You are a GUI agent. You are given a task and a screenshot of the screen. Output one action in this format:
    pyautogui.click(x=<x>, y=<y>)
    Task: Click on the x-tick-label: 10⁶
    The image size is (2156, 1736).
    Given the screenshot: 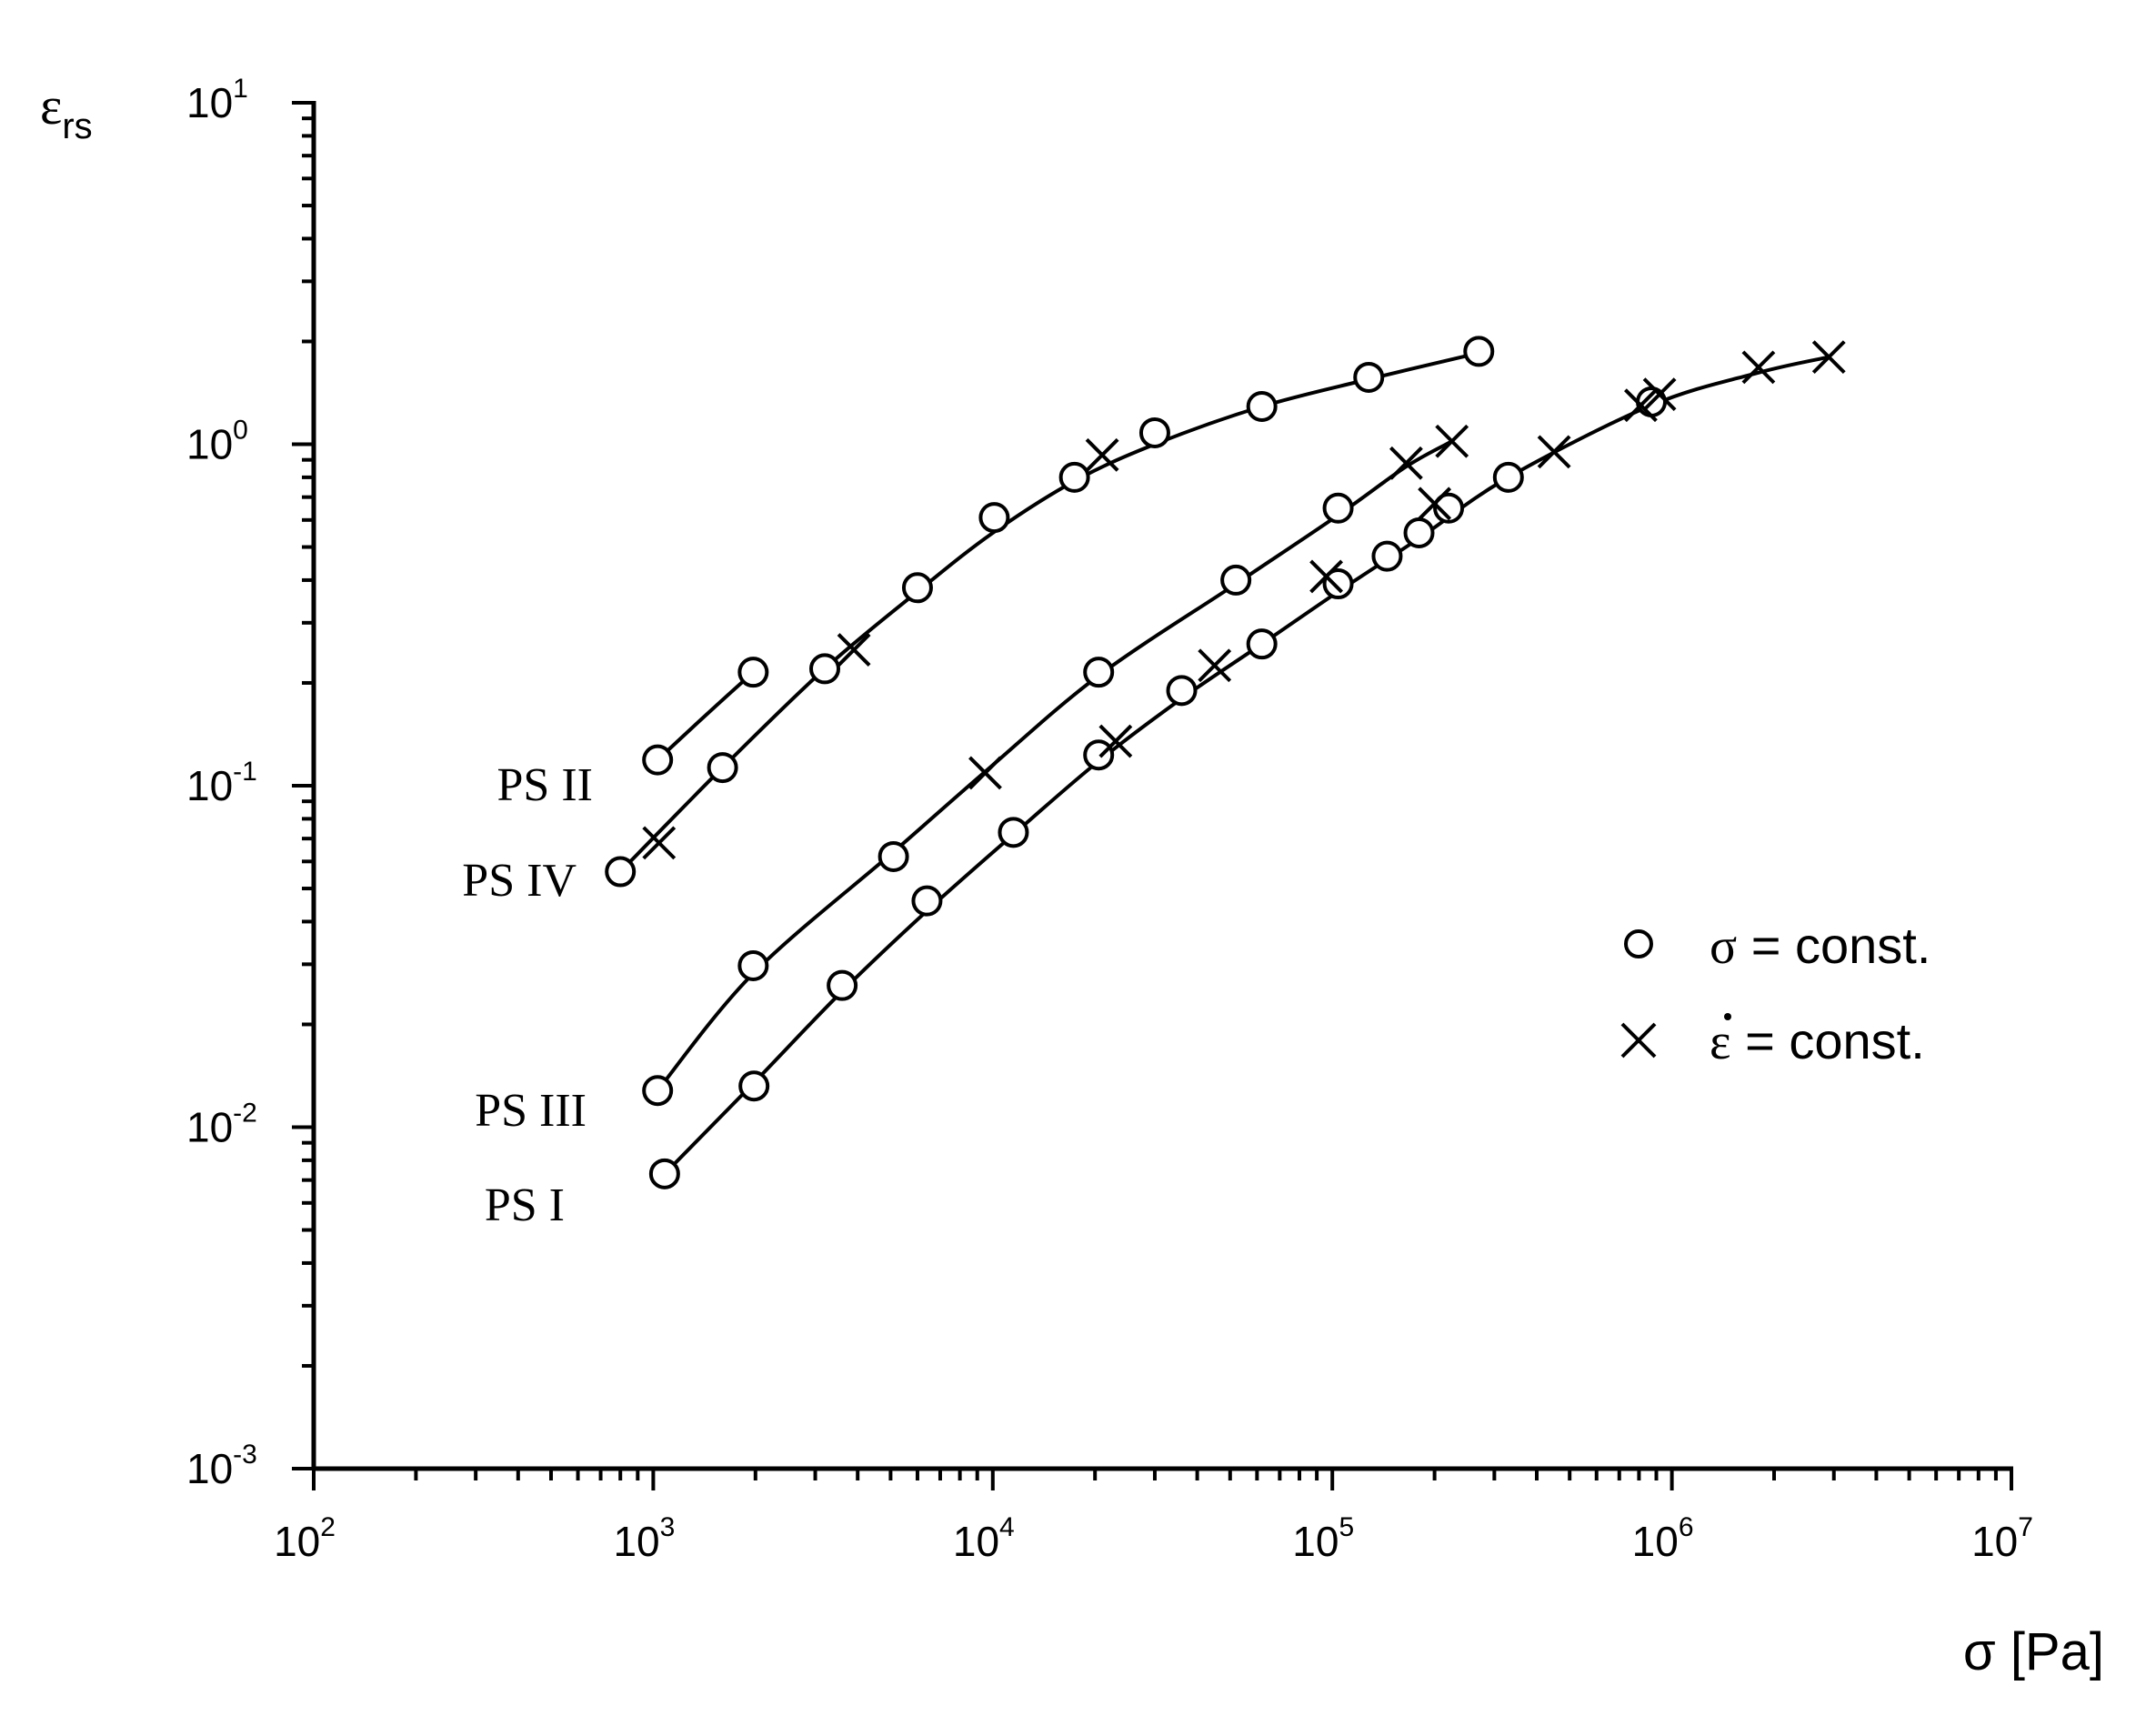 What is the action you would take?
    pyautogui.click(x=1663, y=1538)
    